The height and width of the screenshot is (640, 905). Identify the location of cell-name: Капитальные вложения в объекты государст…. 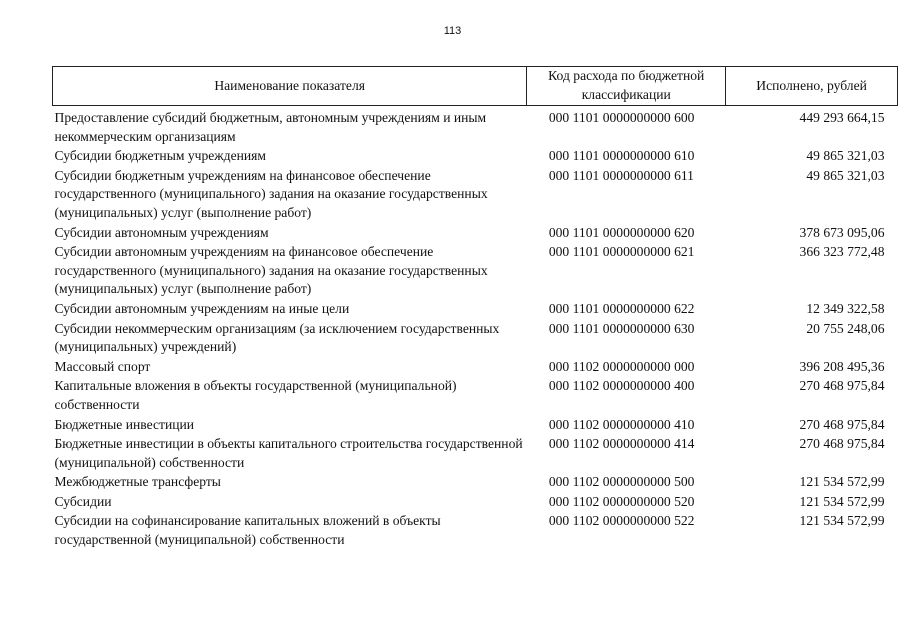
(255, 395).